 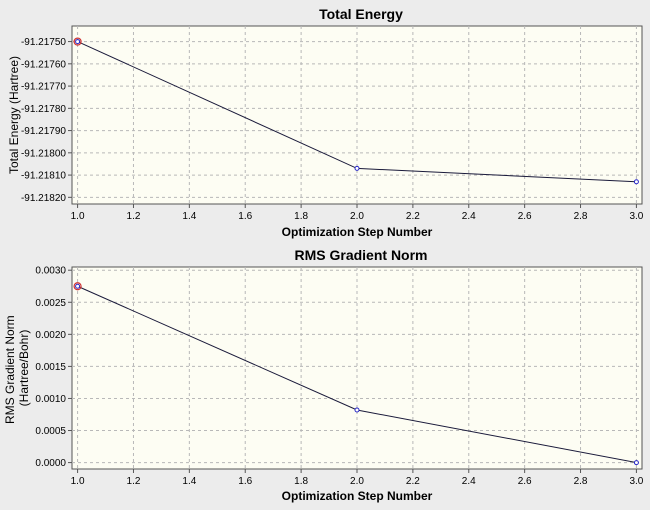 I want to click on y-axis-label: RMS Gradient Norm (Hartree/Bohr), so click(x=17, y=368).